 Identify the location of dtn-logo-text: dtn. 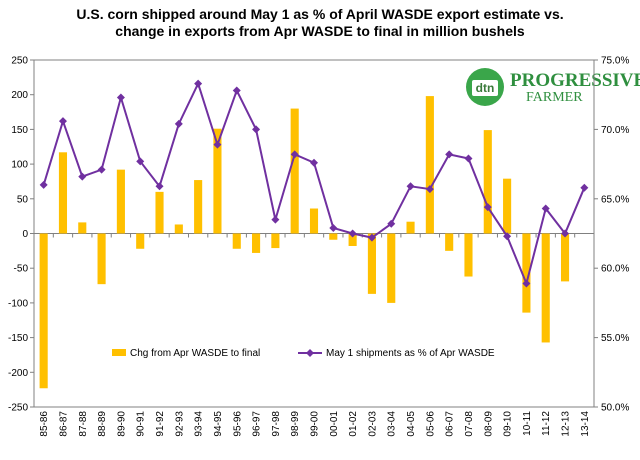
(485, 88).